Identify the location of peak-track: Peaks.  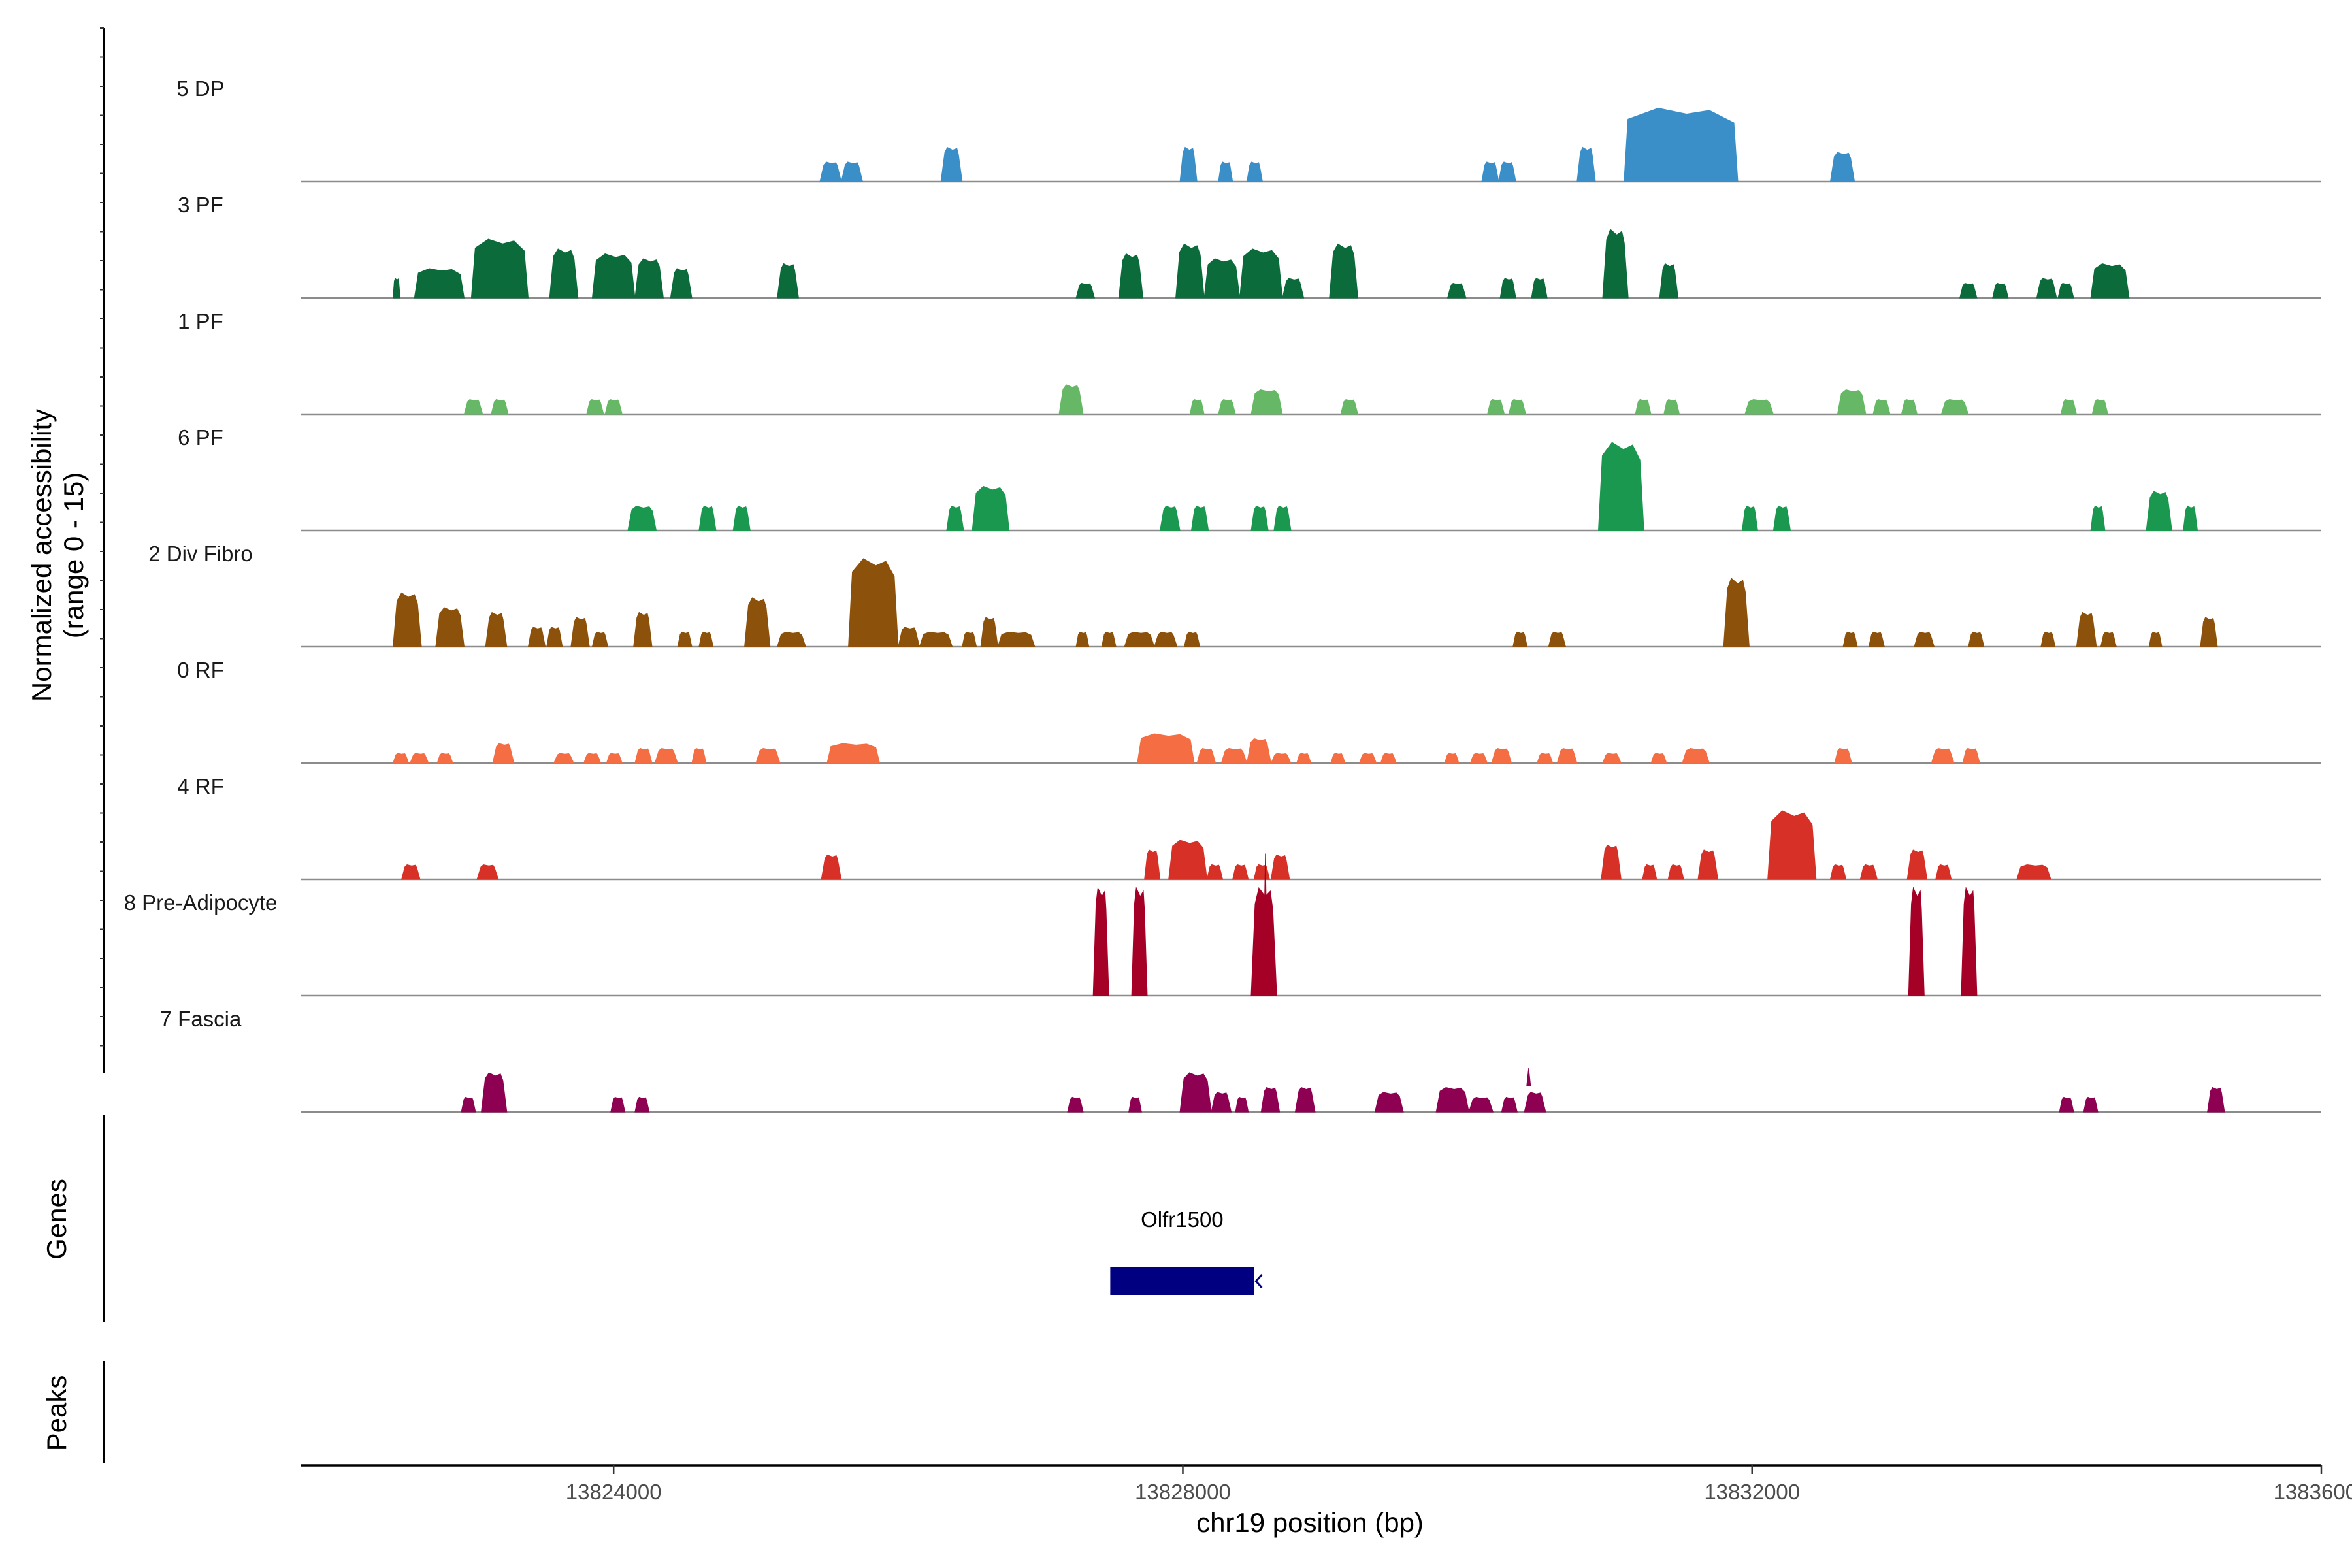
(73, 1412).